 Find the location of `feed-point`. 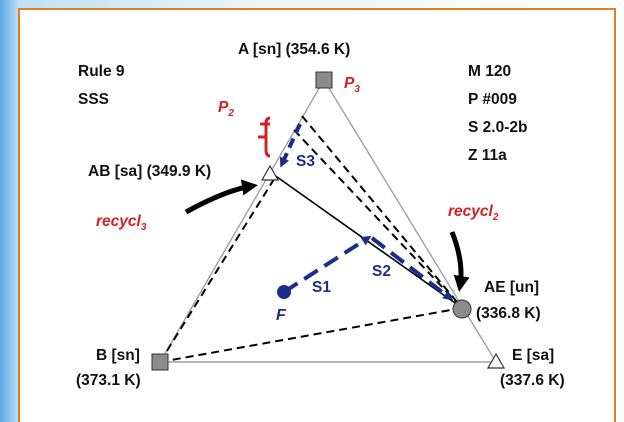

feed-point is located at coordinates (284, 292).